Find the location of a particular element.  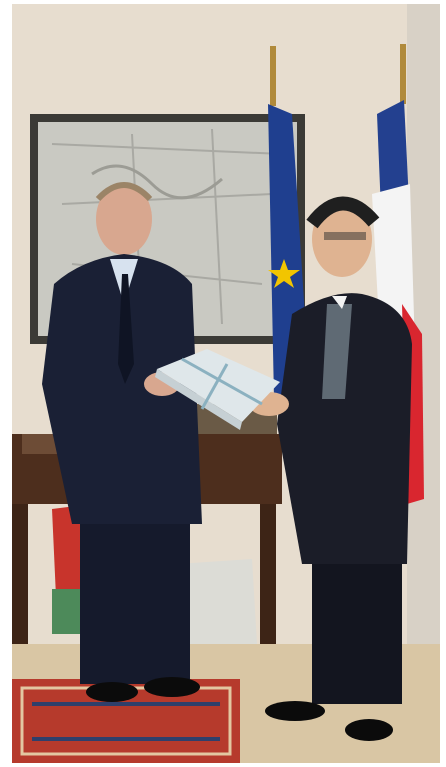

eu-flag-star is located at coordinates (284, 273).